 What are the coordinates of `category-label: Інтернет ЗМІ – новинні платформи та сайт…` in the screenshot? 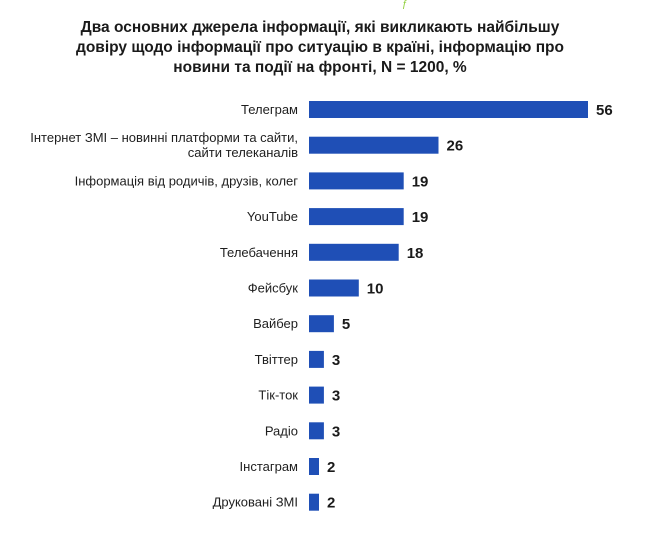 It's located at (164, 137).